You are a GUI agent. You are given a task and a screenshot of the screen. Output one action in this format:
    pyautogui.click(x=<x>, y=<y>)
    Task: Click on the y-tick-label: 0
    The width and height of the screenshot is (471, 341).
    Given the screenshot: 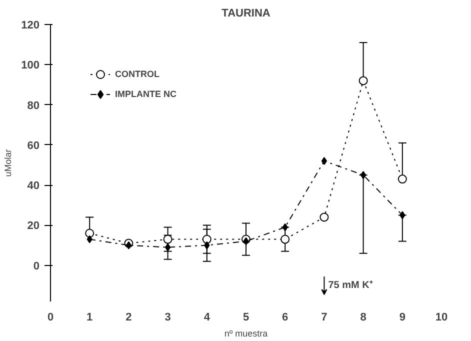 What is the action you would take?
    pyautogui.click(x=36, y=266)
    